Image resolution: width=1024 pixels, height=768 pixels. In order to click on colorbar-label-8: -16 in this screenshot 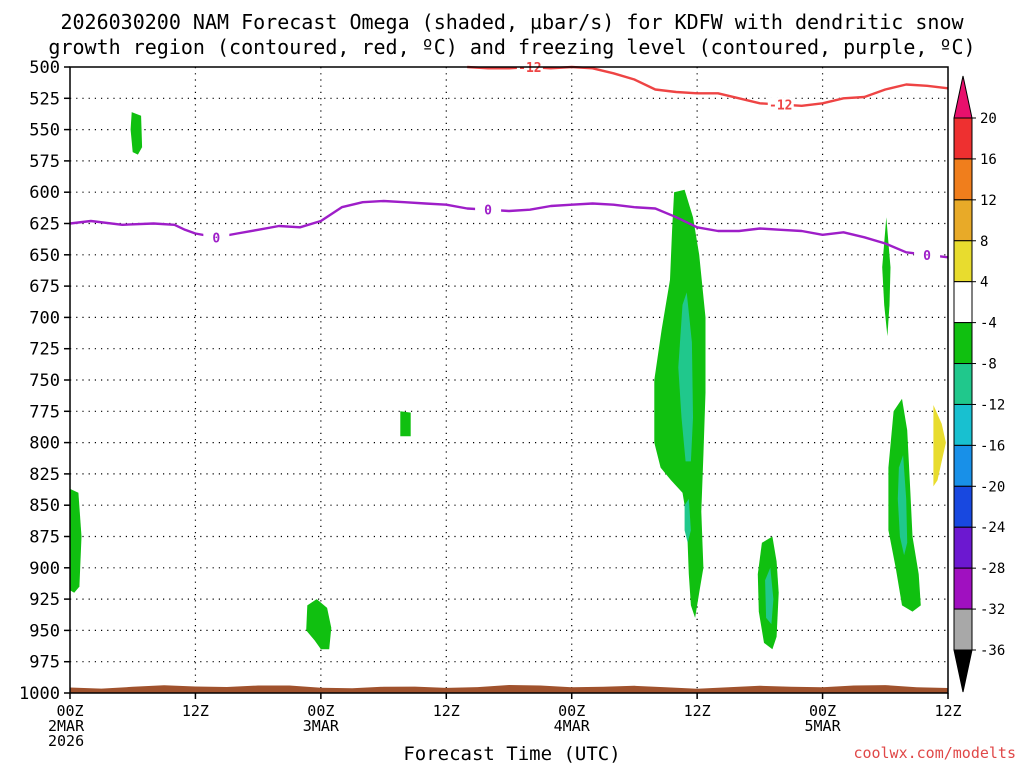, I will do `click(992, 446)`.